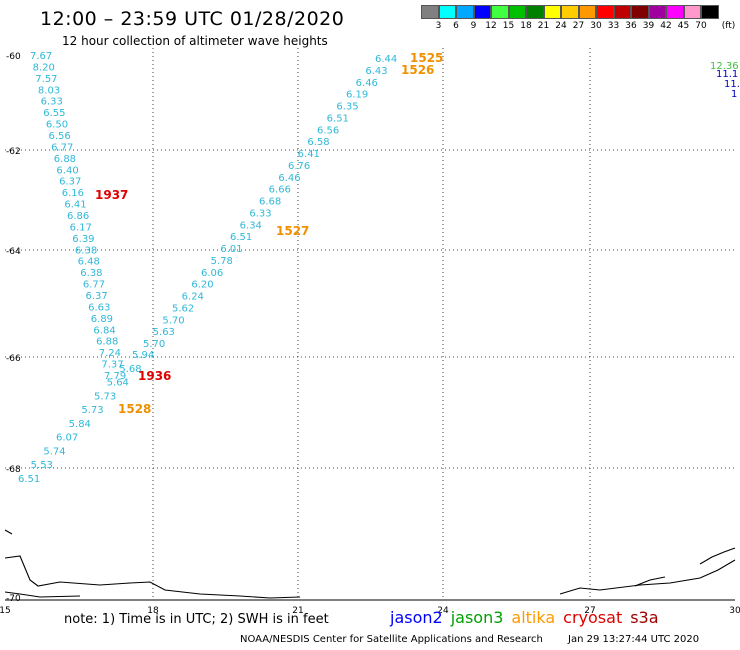 The height and width of the screenshot is (650, 740). What do you see at coordinates (13, 252) in the screenshot?
I see `lat-tick-label: -64` at bounding box center [13, 252].